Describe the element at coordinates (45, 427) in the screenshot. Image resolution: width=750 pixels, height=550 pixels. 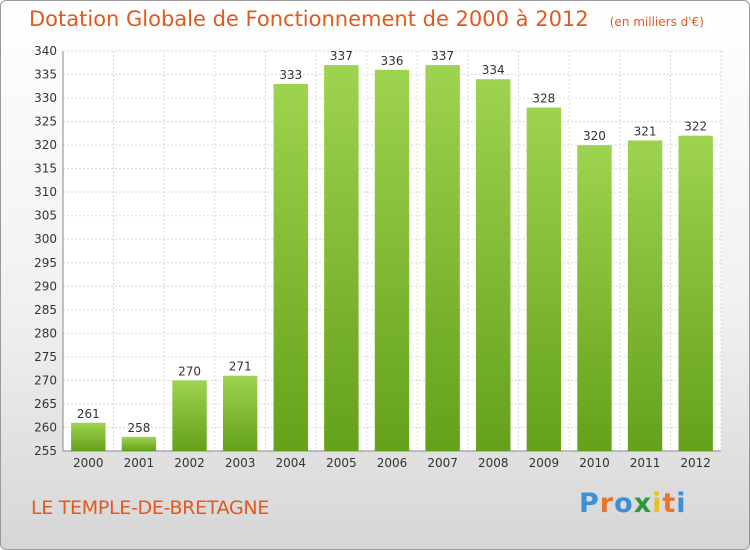
I see `y-tick-label: 260` at that location.